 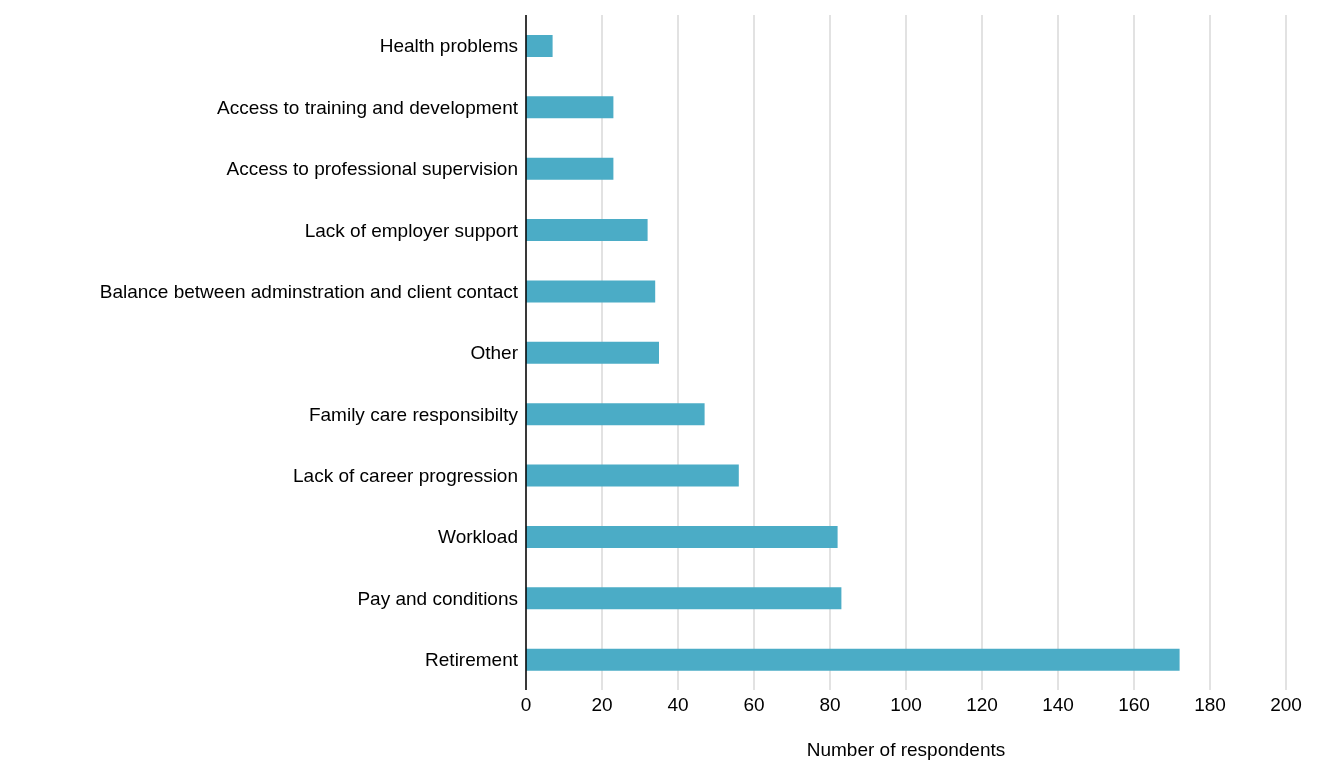 I want to click on x-tick-label: 60, so click(x=754, y=705).